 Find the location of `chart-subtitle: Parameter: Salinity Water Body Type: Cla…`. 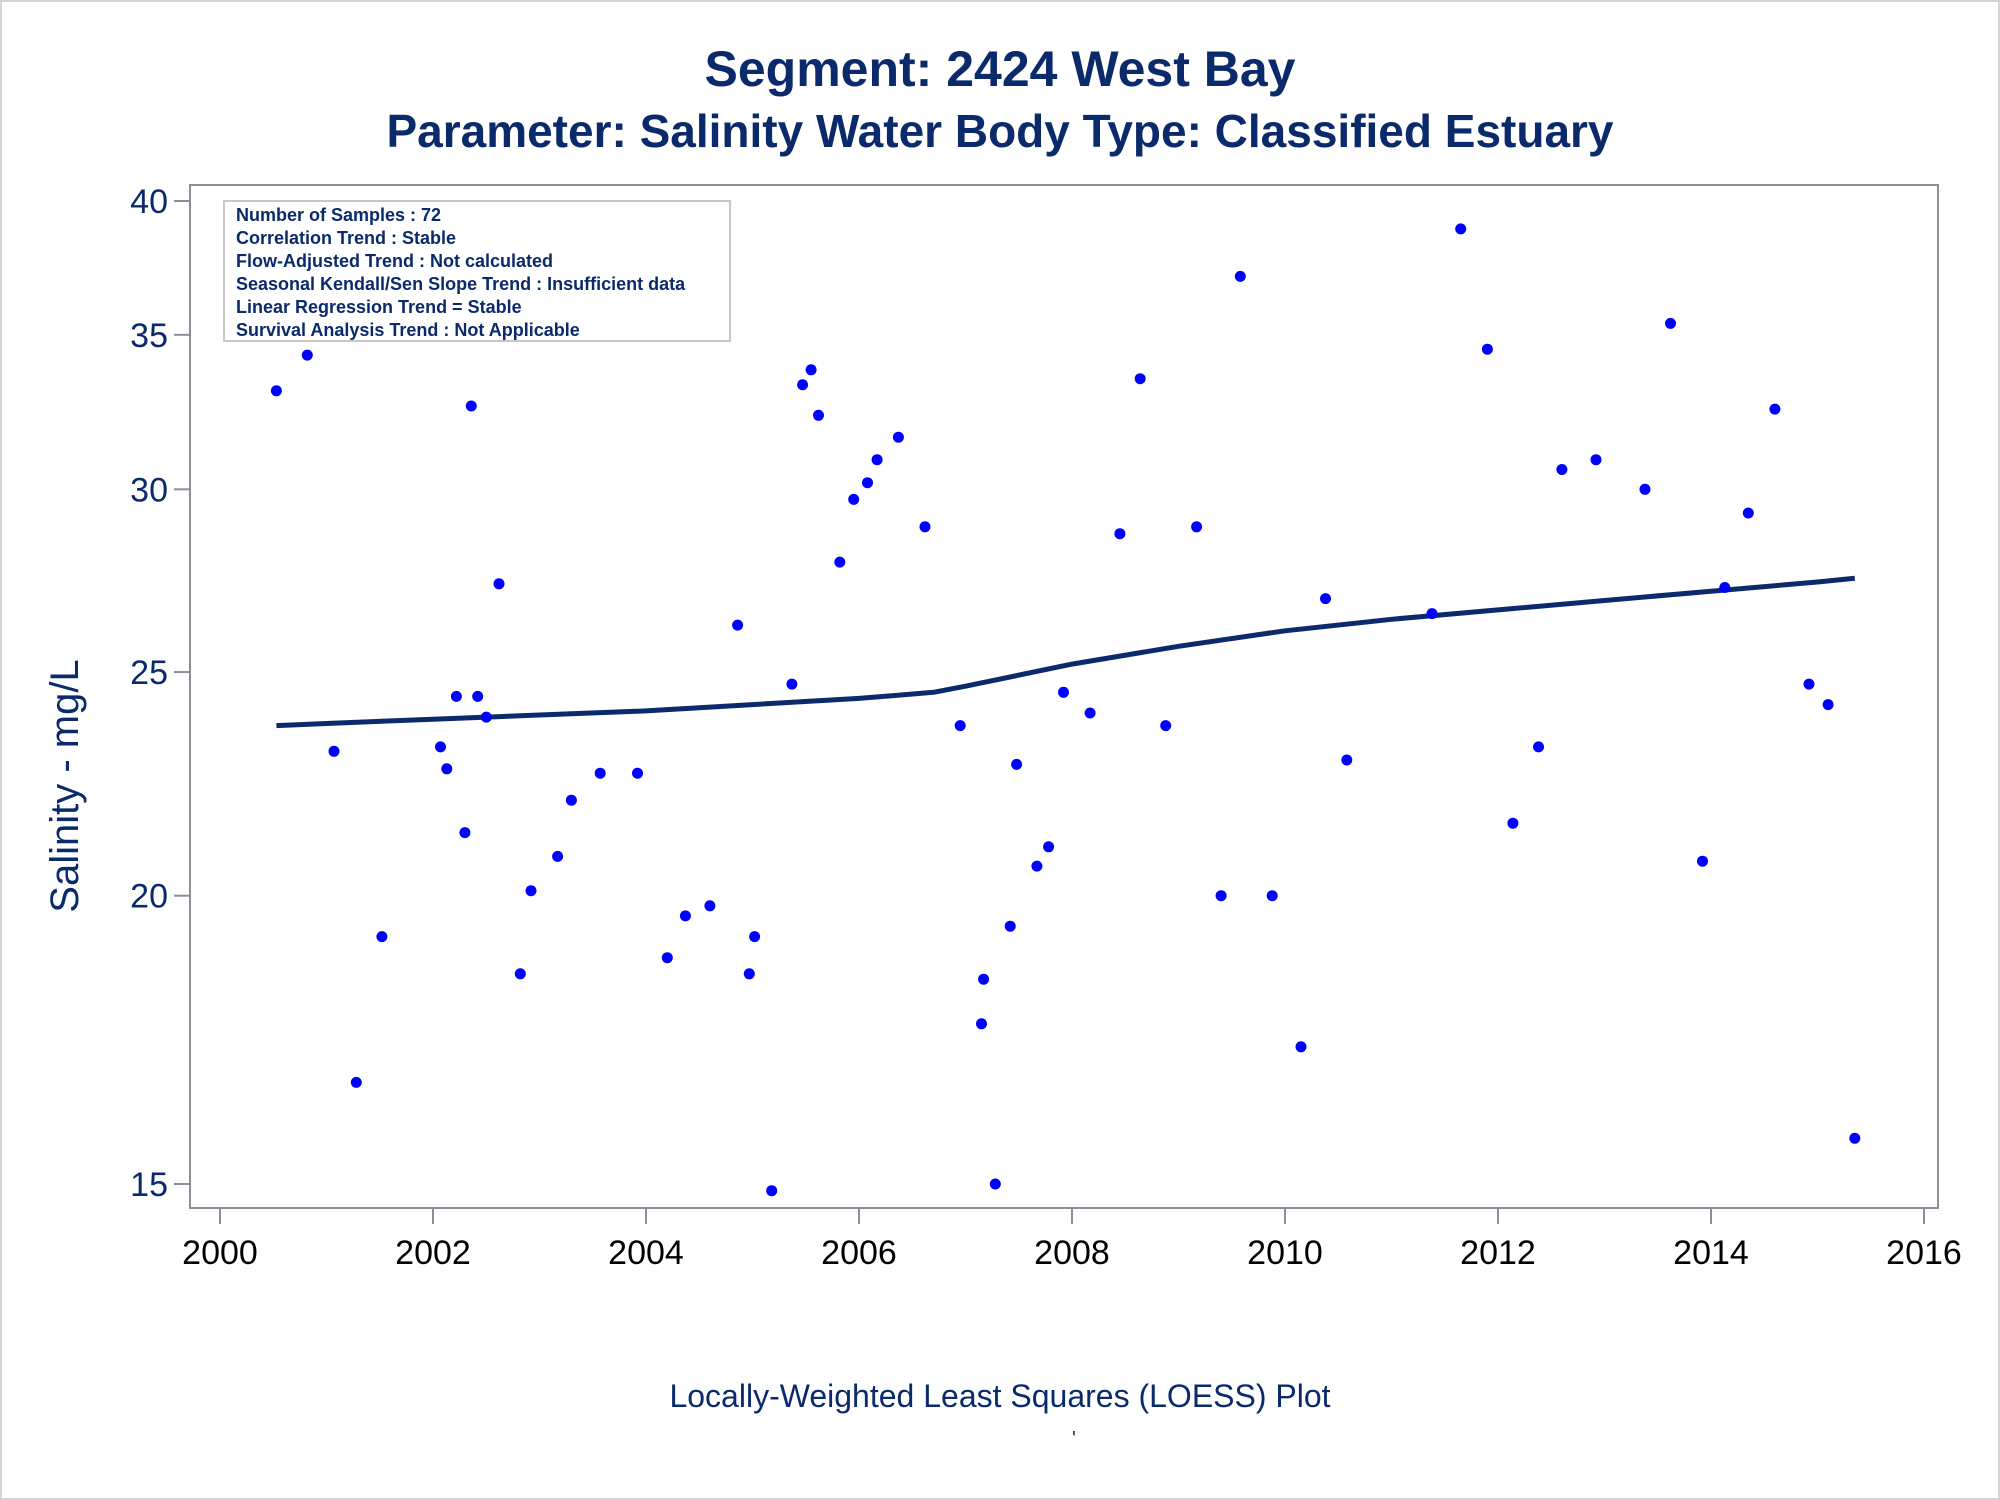

chart-subtitle: Parameter: Salinity Water Body Type: Cla… is located at coordinates (1000, 131).